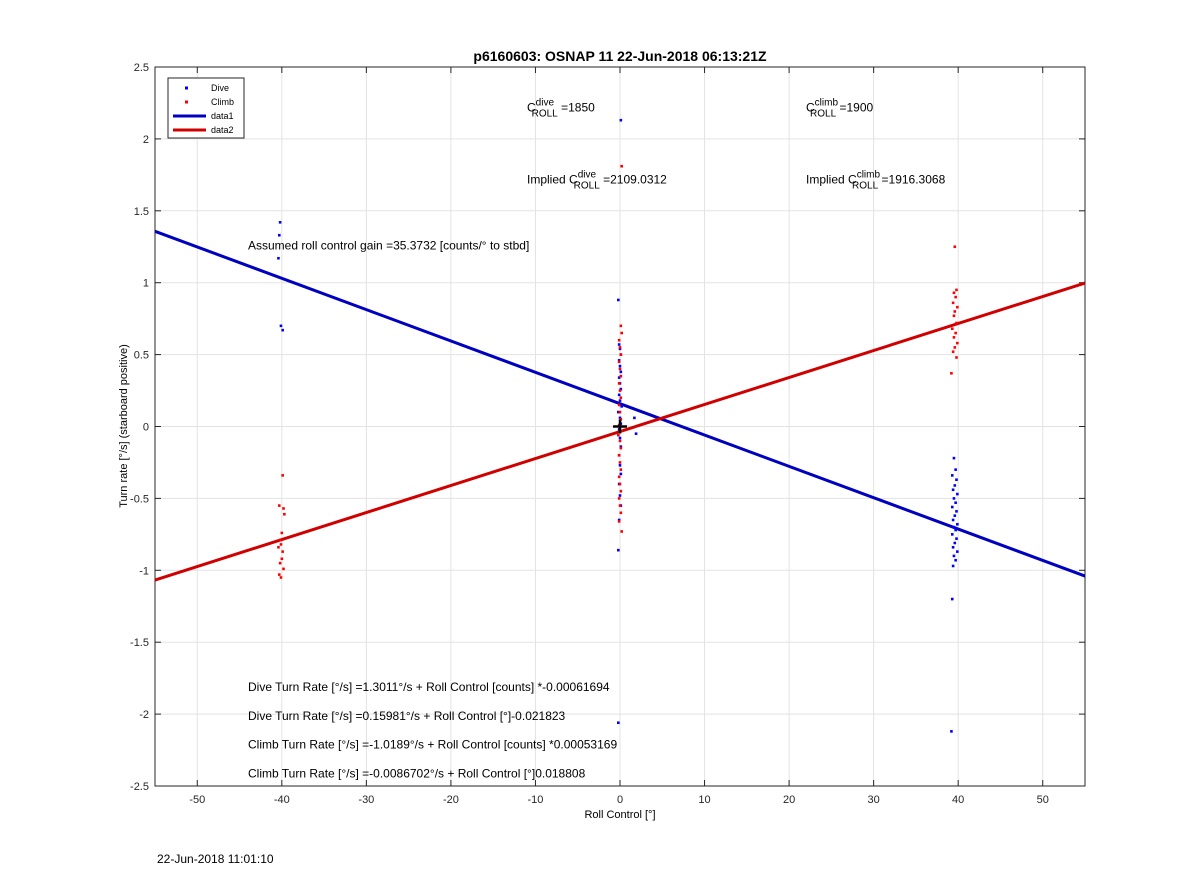 The height and width of the screenshot is (885, 1200). I want to click on annotation-part: Implied, so click(827, 179).